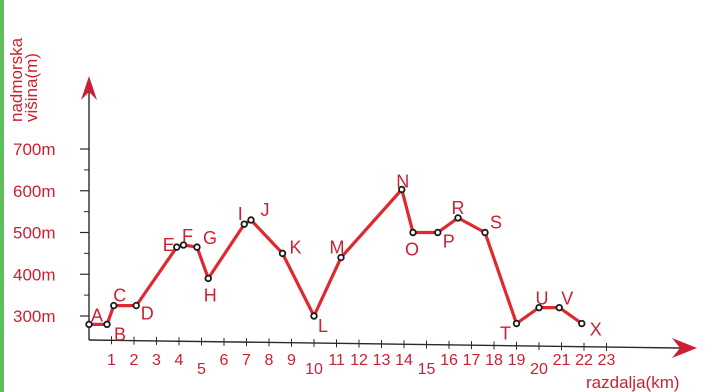  What do you see at coordinates (179, 360) in the screenshot?
I see `x-tick-label: 4` at bounding box center [179, 360].